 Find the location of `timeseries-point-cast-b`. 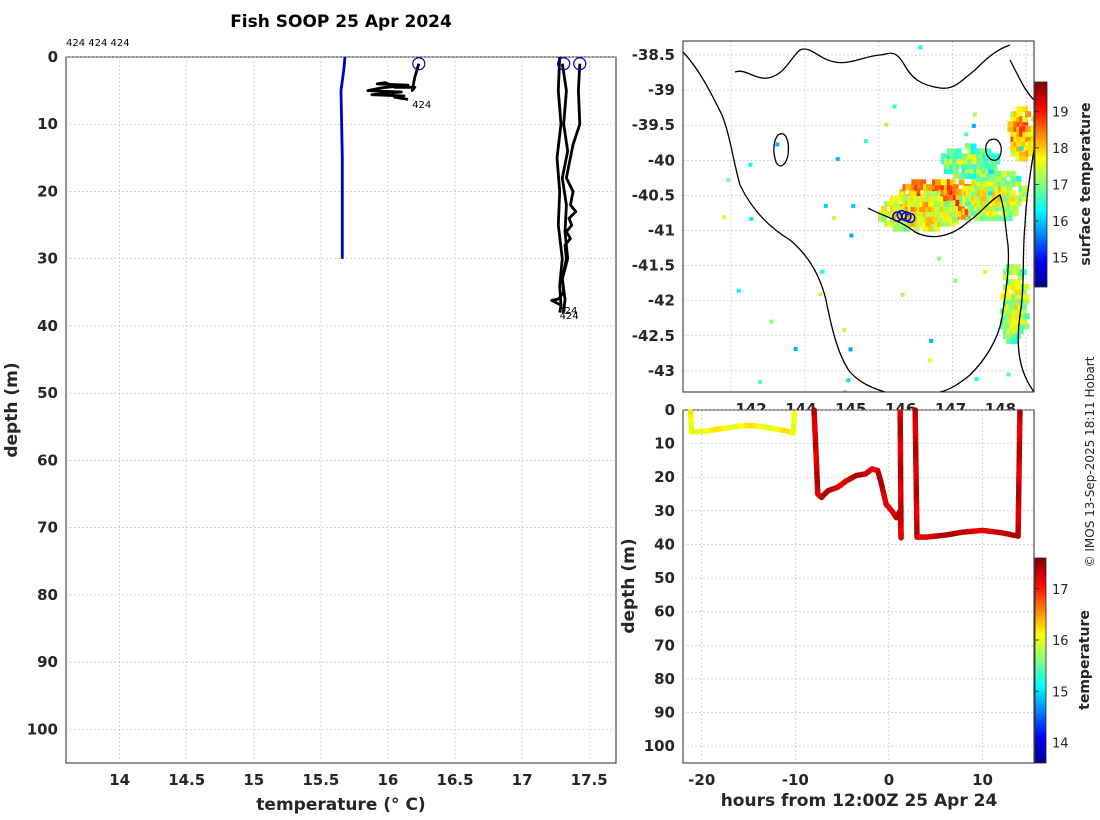

timeseries-point-cast-b is located at coordinates (1020, 412).